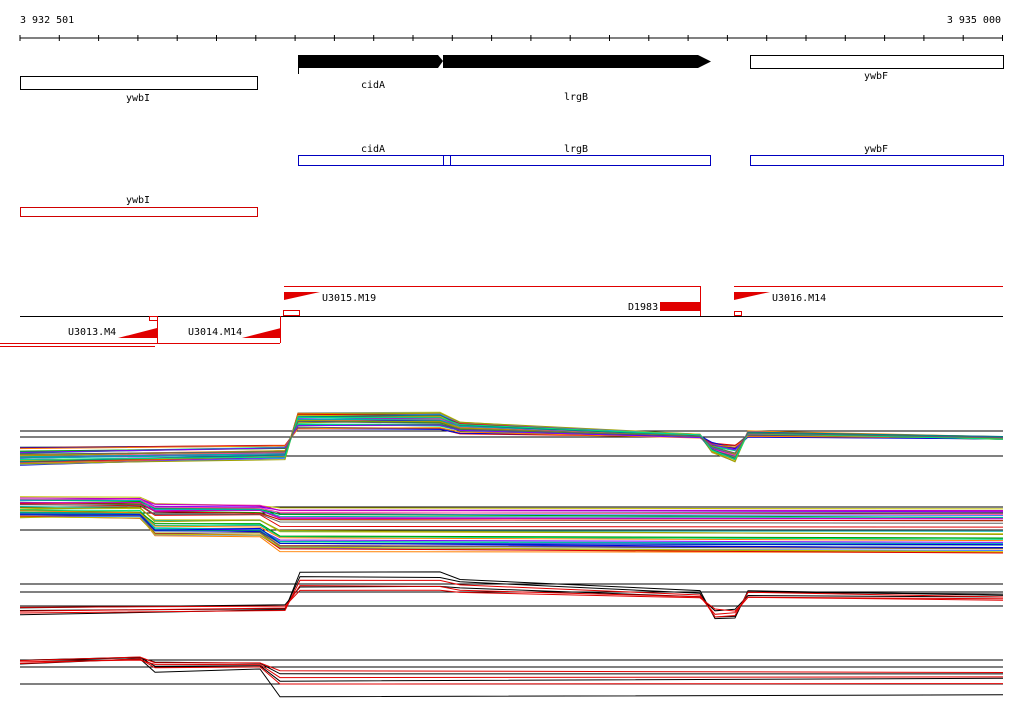  I want to click on ruler-start: 3 932 501, so click(47, 20).